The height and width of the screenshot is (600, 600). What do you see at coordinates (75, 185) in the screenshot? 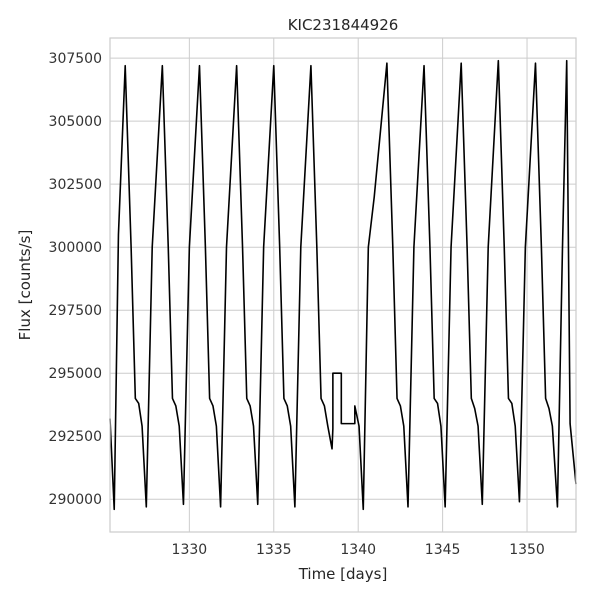
I see `y-tick-label: 302500` at bounding box center [75, 185].